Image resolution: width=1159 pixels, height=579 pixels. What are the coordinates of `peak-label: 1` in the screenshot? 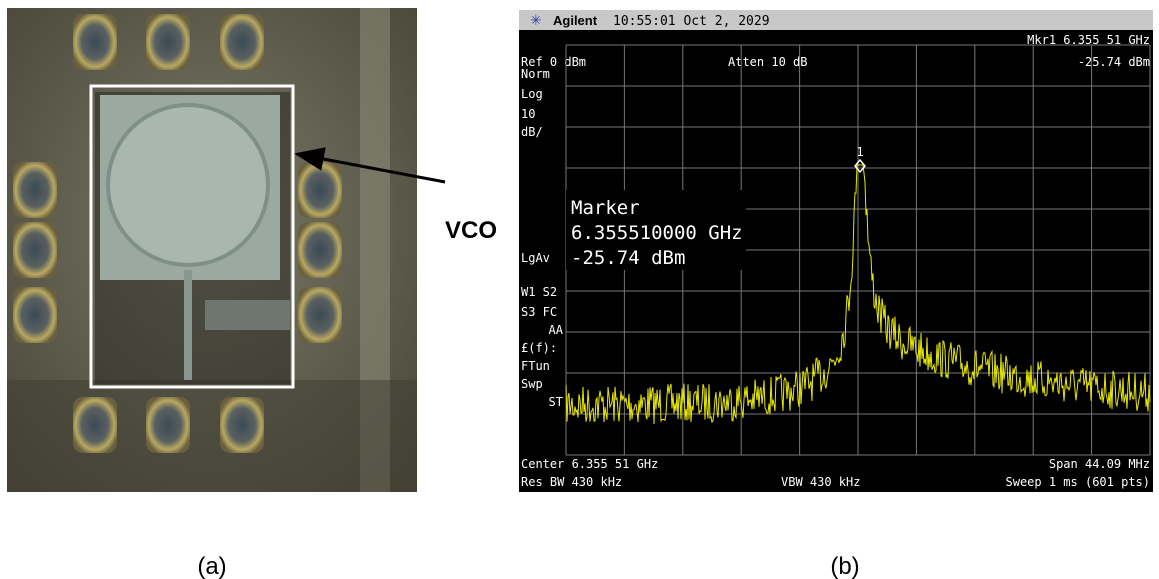 It's located at (859, 152).